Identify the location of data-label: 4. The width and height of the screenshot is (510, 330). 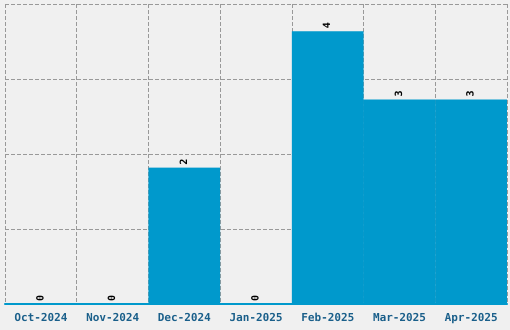
(328, 25).